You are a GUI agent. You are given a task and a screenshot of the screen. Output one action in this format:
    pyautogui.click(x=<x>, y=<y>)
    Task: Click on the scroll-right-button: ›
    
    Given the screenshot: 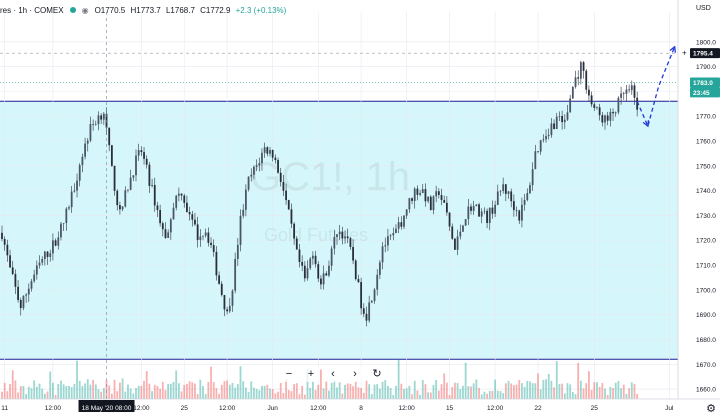 What is the action you would take?
    pyautogui.click(x=355, y=374)
    